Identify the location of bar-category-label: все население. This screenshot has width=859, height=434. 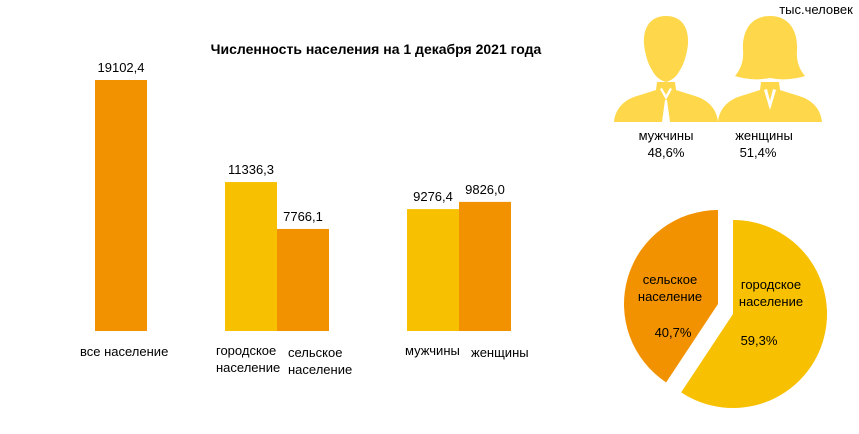
(124, 351).